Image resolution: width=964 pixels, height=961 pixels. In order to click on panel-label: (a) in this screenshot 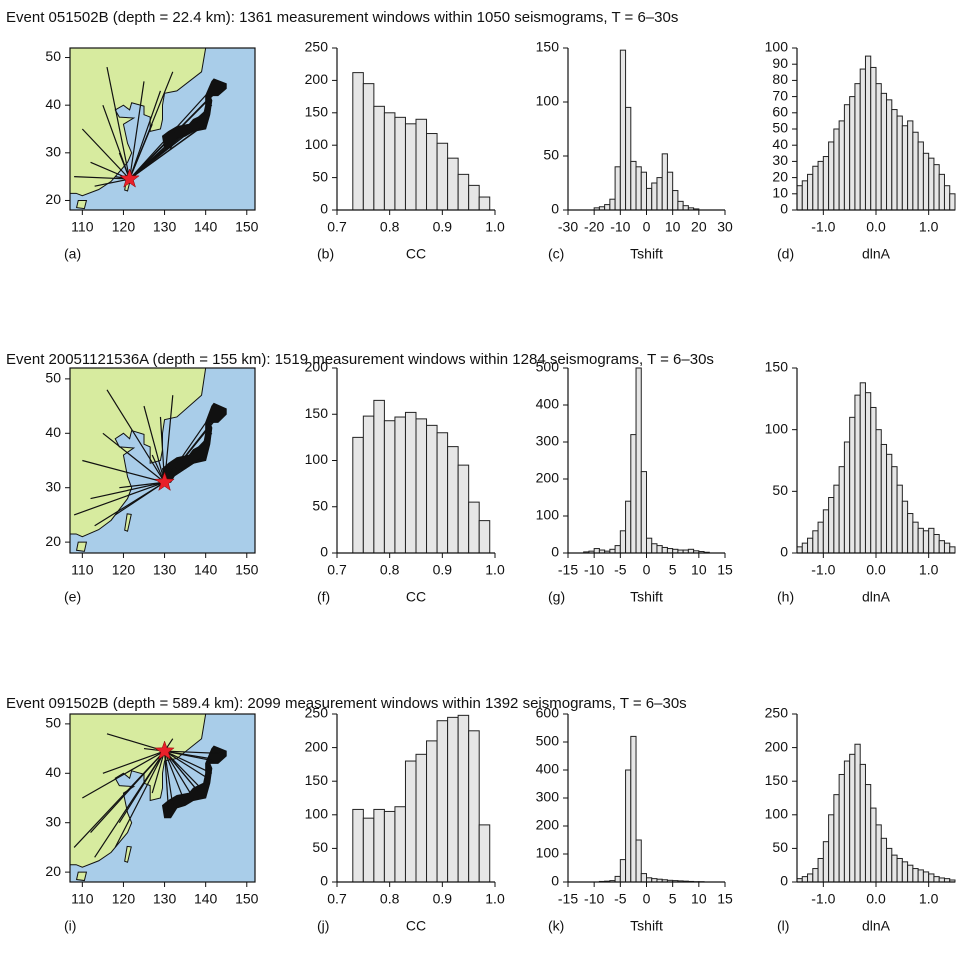, I will do `click(72, 254)`.